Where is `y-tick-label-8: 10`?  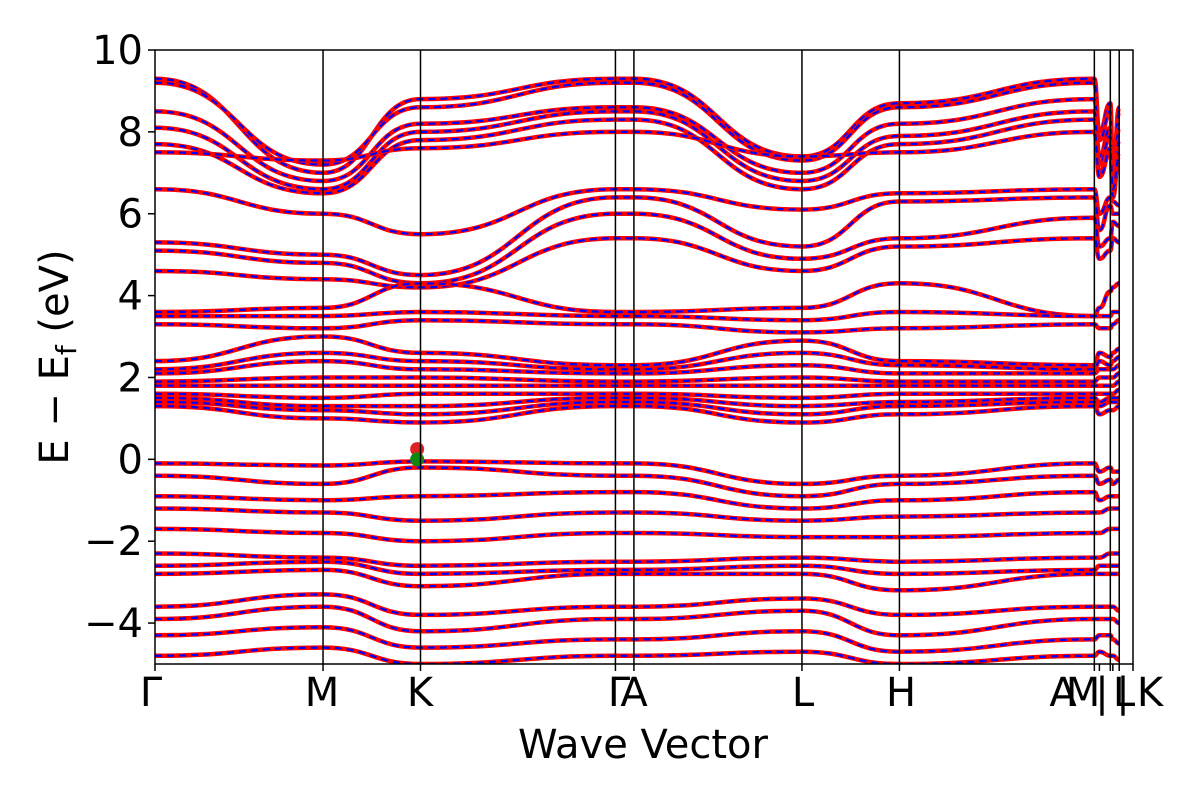 y-tick-label-8: 10 is located at coordinates (117, 51).